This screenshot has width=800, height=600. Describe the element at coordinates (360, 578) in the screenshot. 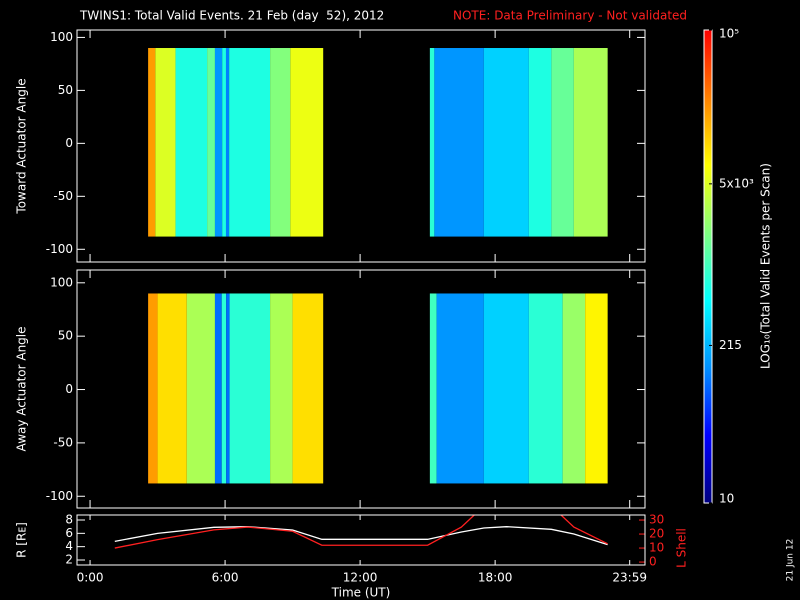

I see `x-tick-label: 12:00` at that location.